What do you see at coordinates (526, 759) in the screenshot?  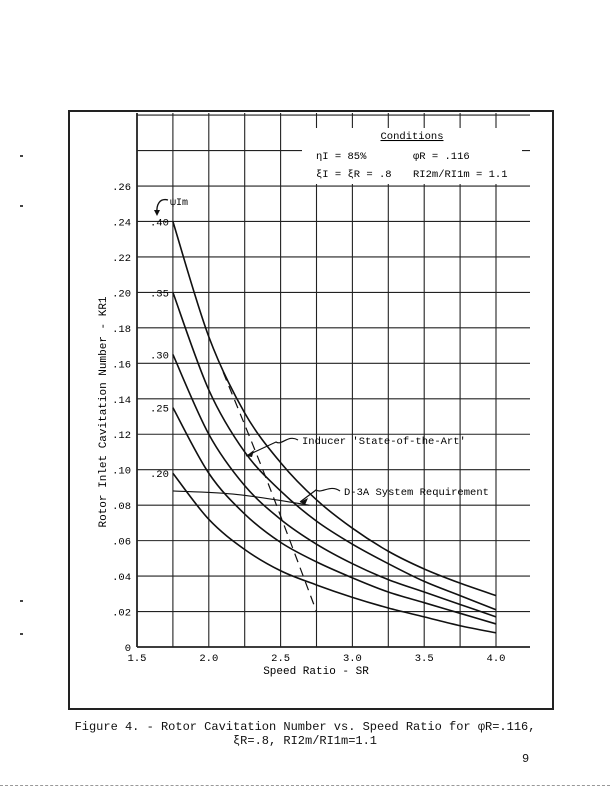 I see `page-number: 9` at bounding box center [526, 759].